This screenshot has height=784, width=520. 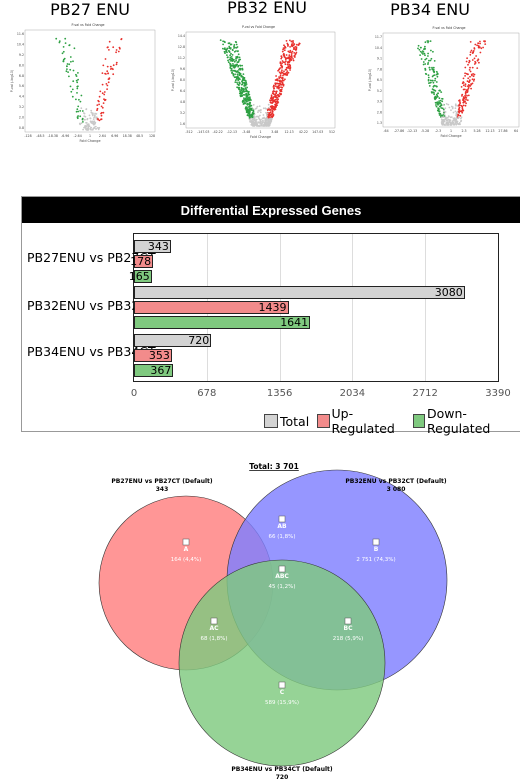 I want to click on volcano-ylabel: P-val (-log10), so click(x=370, y=79).